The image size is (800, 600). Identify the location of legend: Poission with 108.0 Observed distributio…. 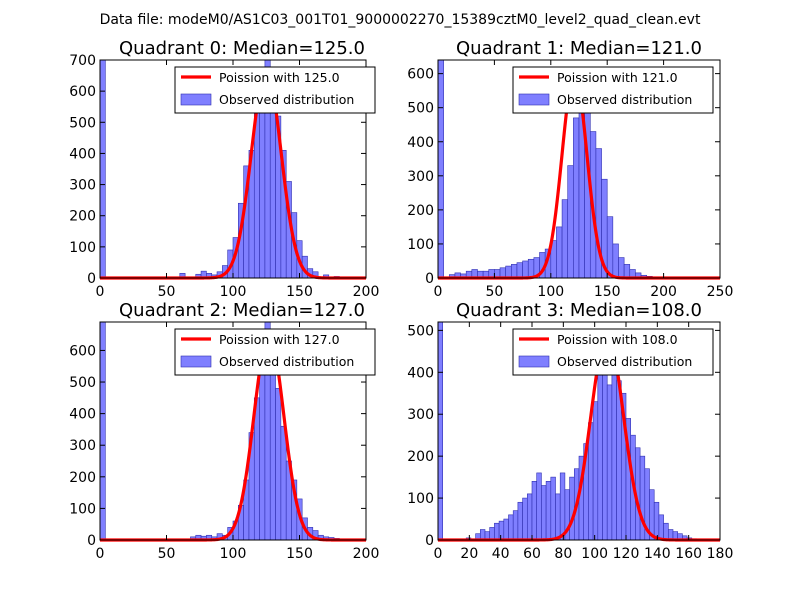
(613, 352).